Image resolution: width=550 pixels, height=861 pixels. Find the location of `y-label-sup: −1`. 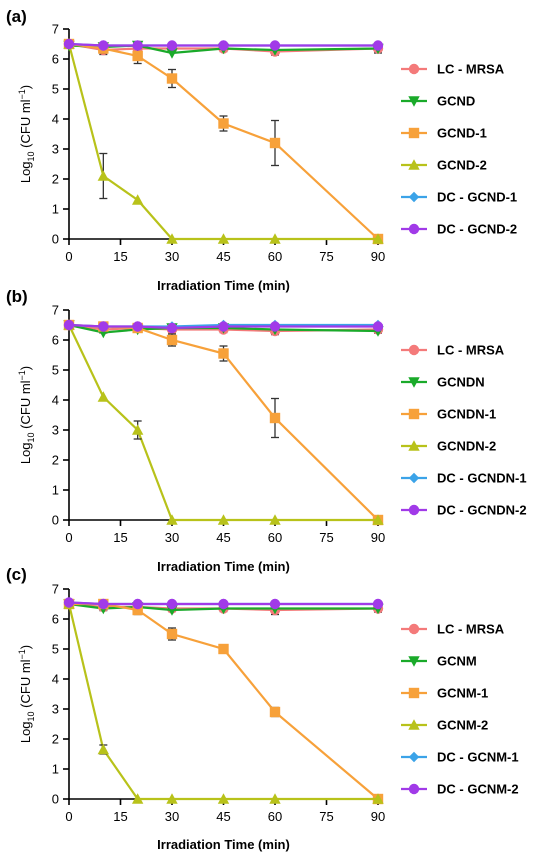

y-label-sup: −1 is located at coordinates (22, 654).